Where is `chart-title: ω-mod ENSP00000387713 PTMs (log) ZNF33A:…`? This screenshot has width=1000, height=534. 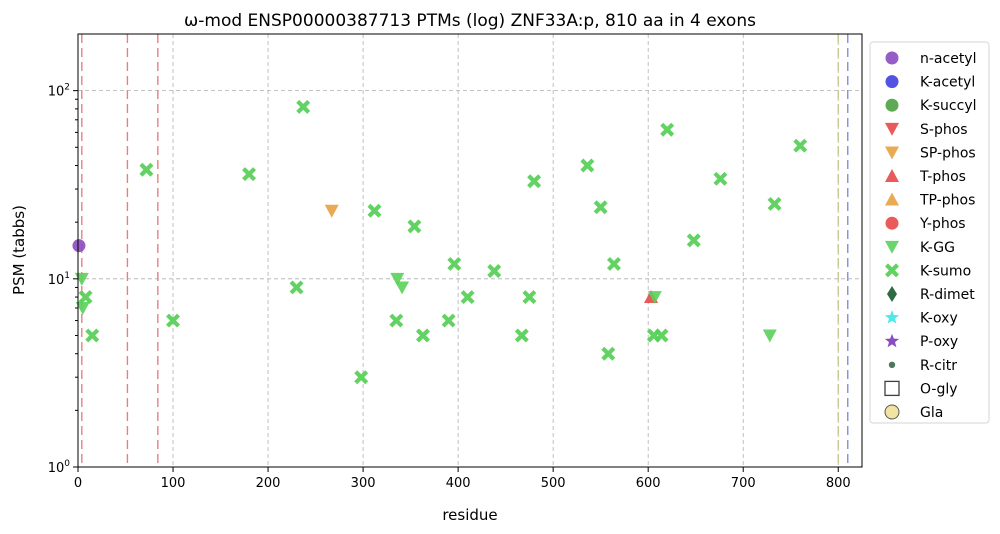
chart-title: ω-mod ENSP00000387713 PTMs (log) ZNF33A:… is located at coordinates (470, 21).